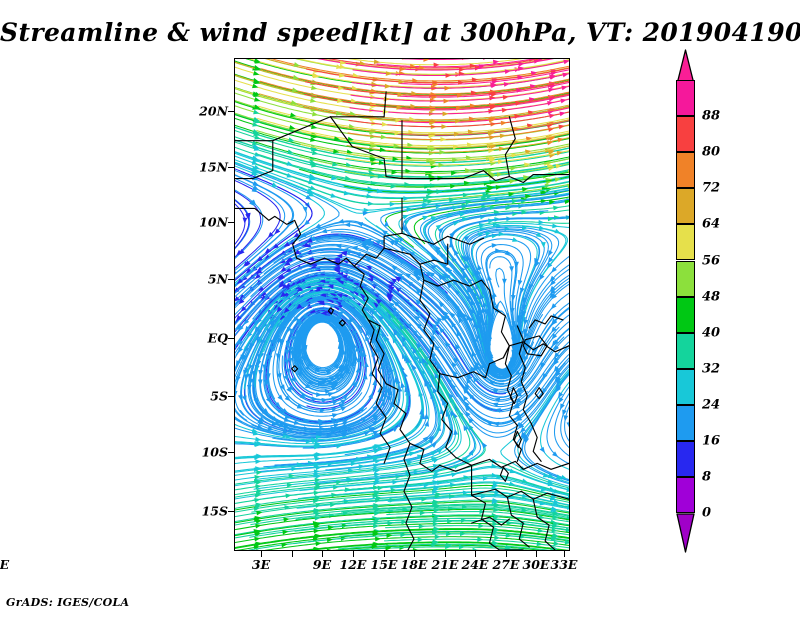  Describe the element at coordinates (322, 564) in the screenshot. I see `x-tick-label: 9E` at that location.